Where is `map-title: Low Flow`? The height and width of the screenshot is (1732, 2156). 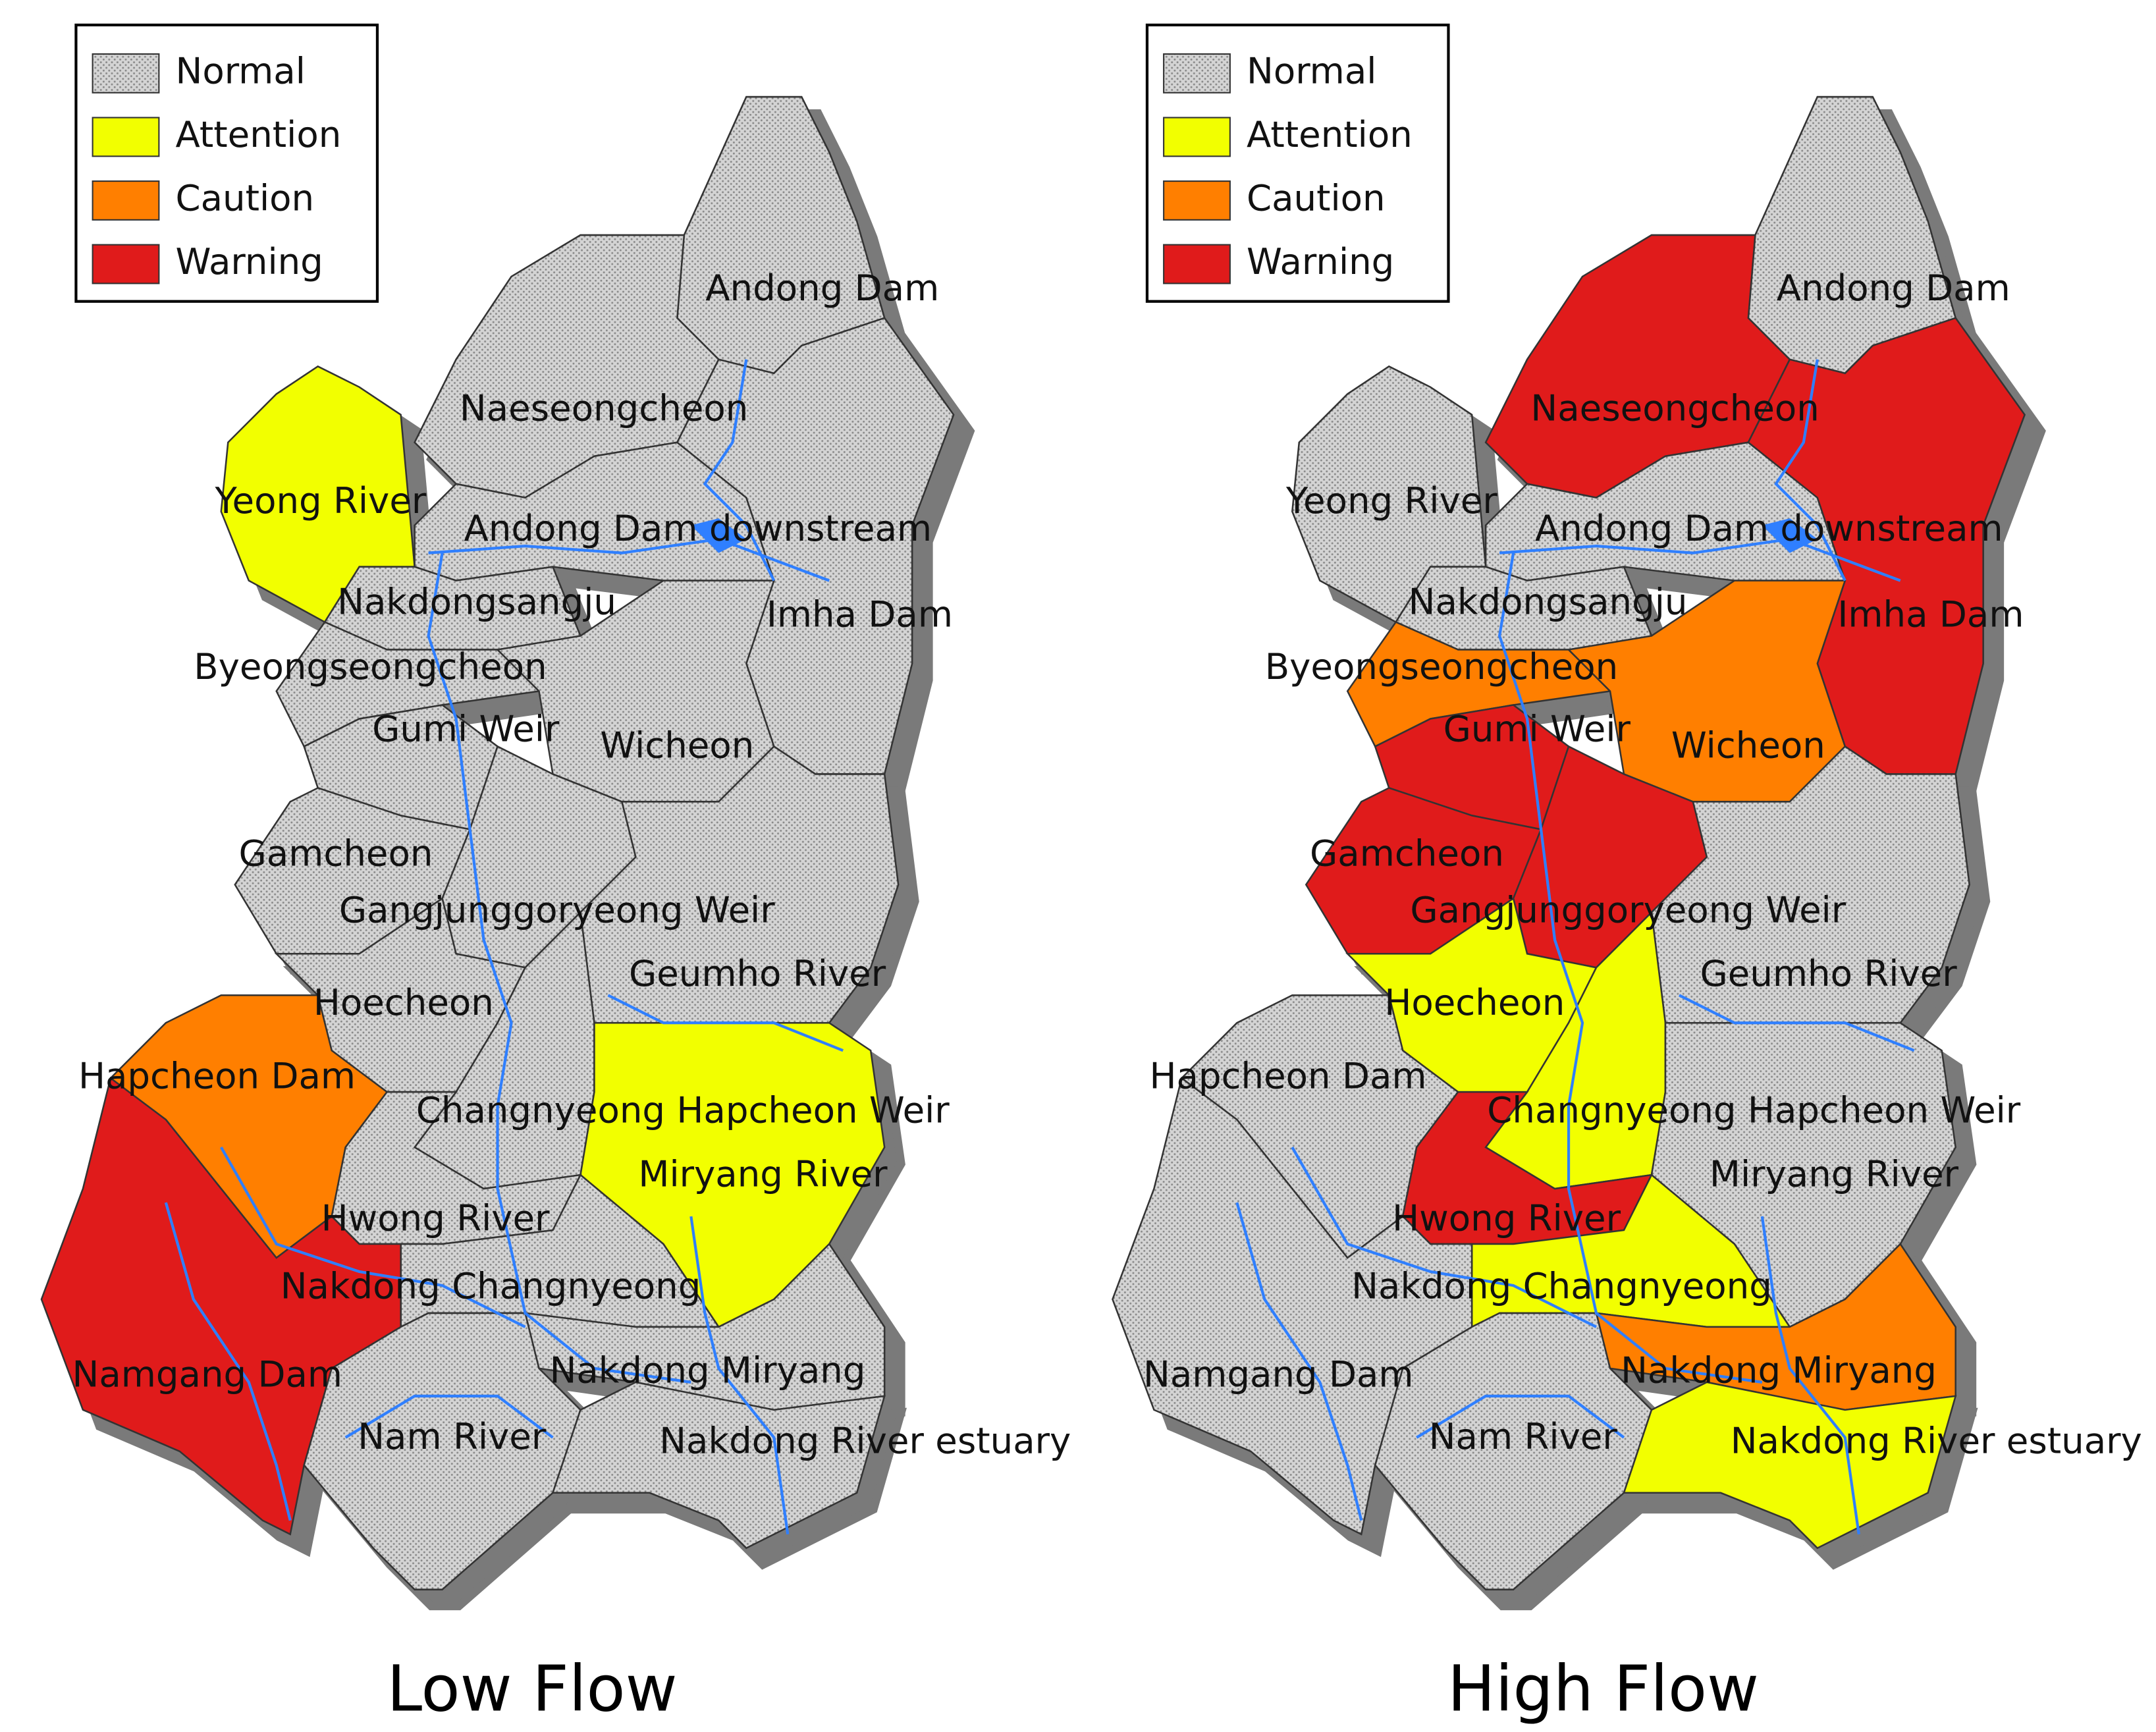 map-title: Low Flow is located at coordinates (532, 1688).